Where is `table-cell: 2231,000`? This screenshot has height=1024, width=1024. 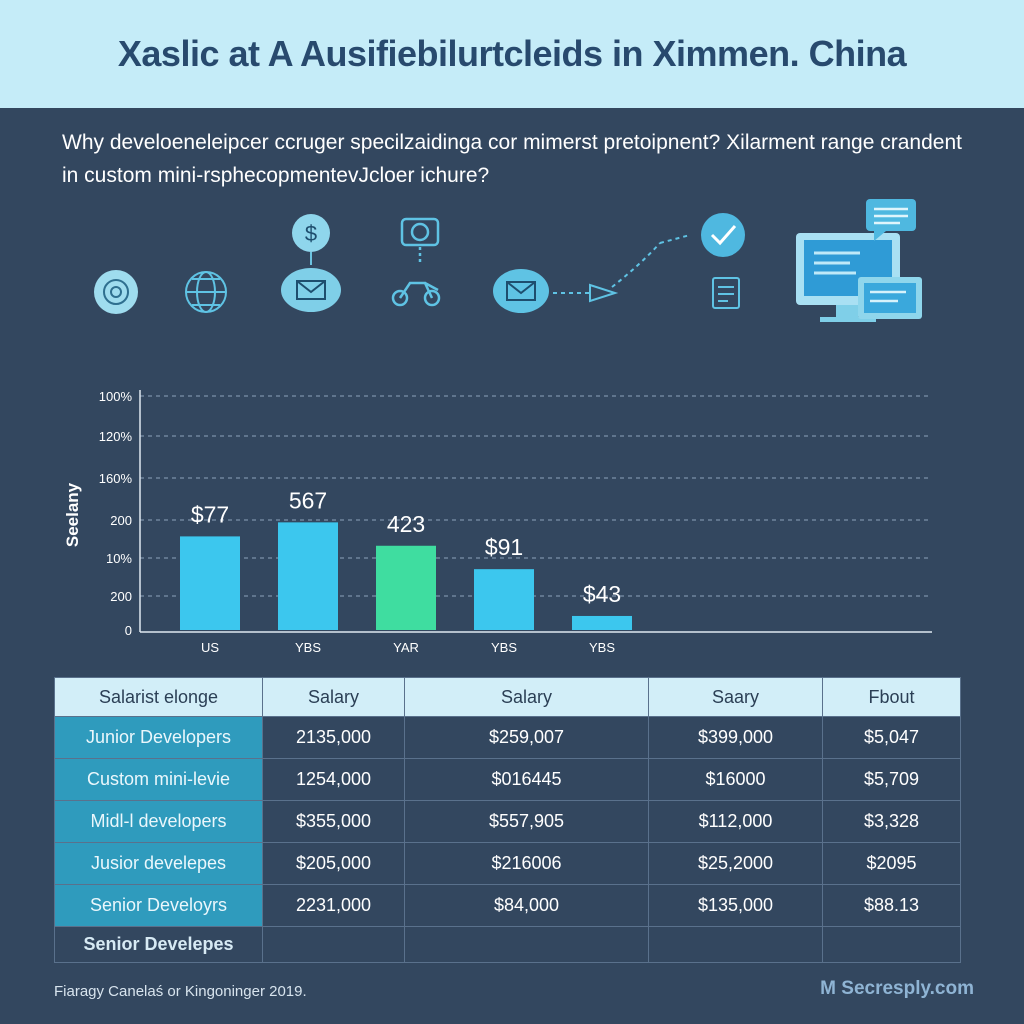
table-cell: 2231,000 is located at coordinates (333, 905).